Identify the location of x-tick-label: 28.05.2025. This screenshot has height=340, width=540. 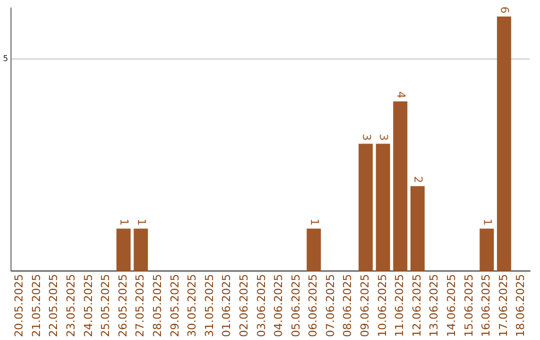
(157, 306).